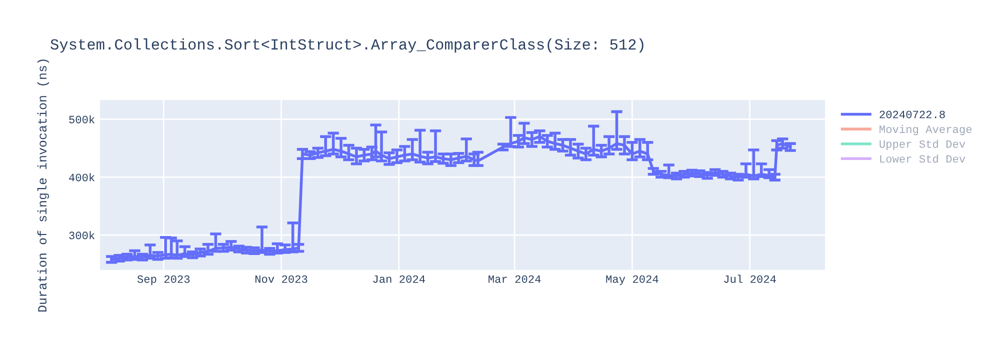  Describe the element at coordinates (82, 119) in the screenshot. I see `y-tick-label: 500k` at that location.